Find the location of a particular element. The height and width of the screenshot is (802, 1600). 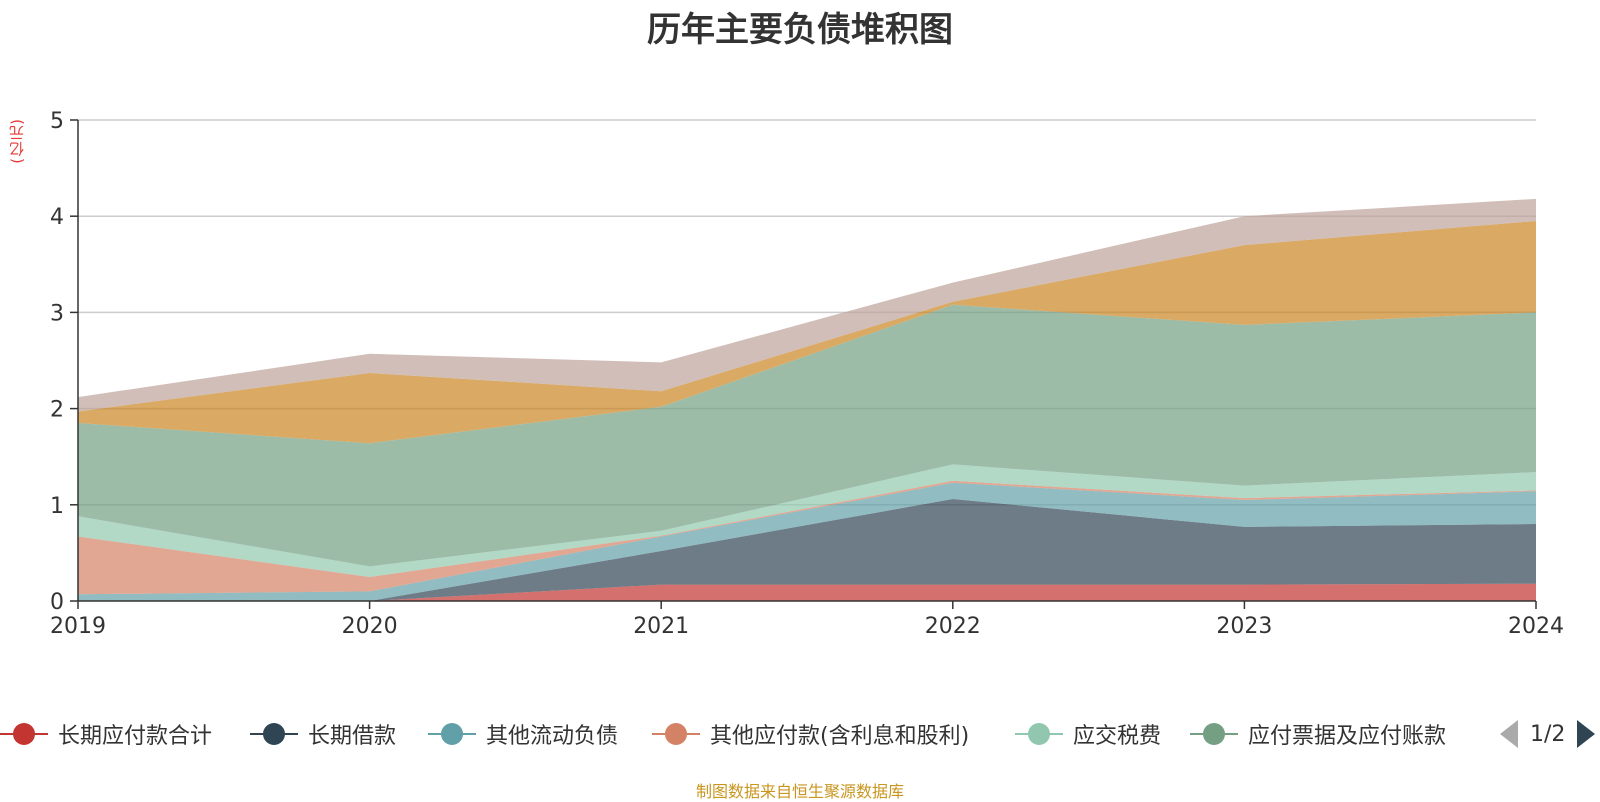

y-tick-label: 3 is located at coordinates (57, 313).